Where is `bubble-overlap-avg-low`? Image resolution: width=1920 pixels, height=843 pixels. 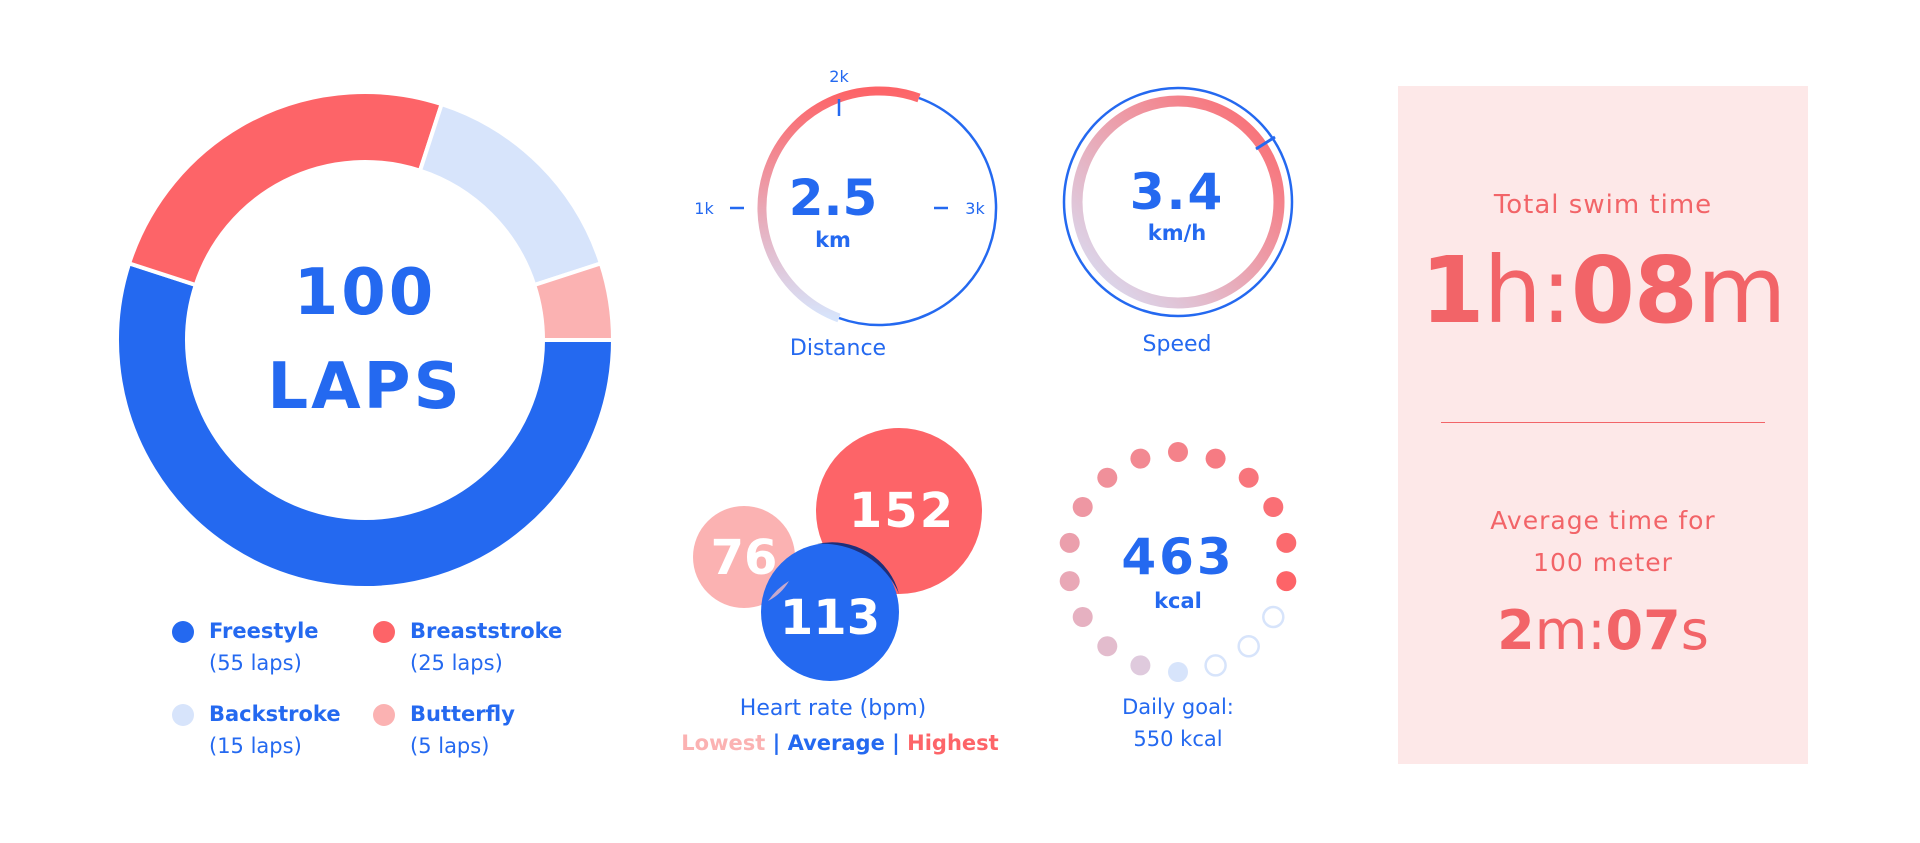
bubble-overlap-avg-low is located at coordinates (778, 591).